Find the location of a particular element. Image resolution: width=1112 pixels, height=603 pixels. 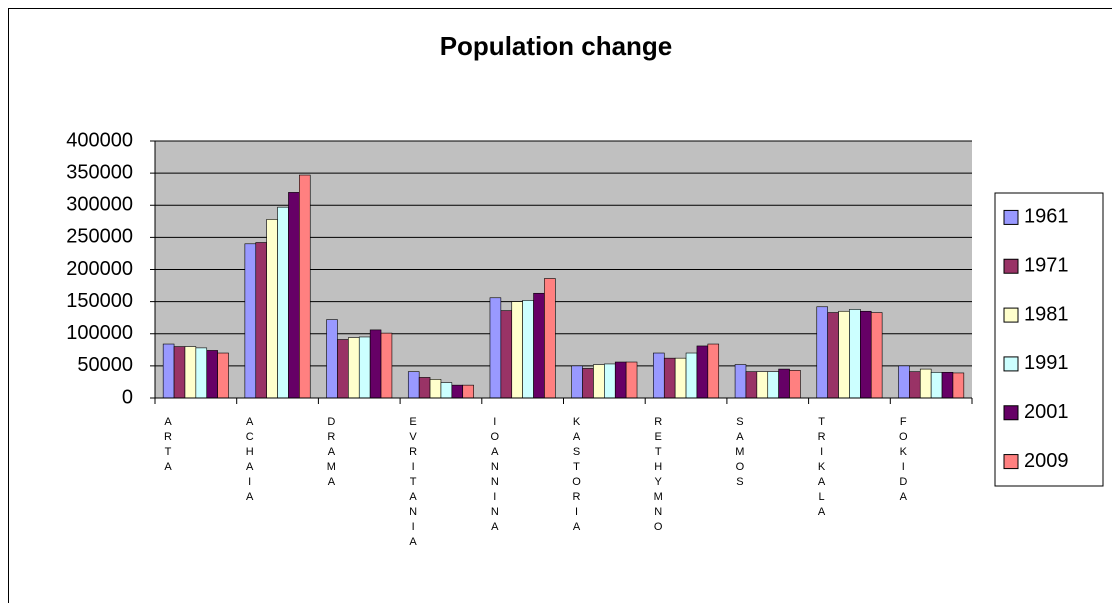

x-tick-label: IOANNINA is located at coordinates (495, 476).